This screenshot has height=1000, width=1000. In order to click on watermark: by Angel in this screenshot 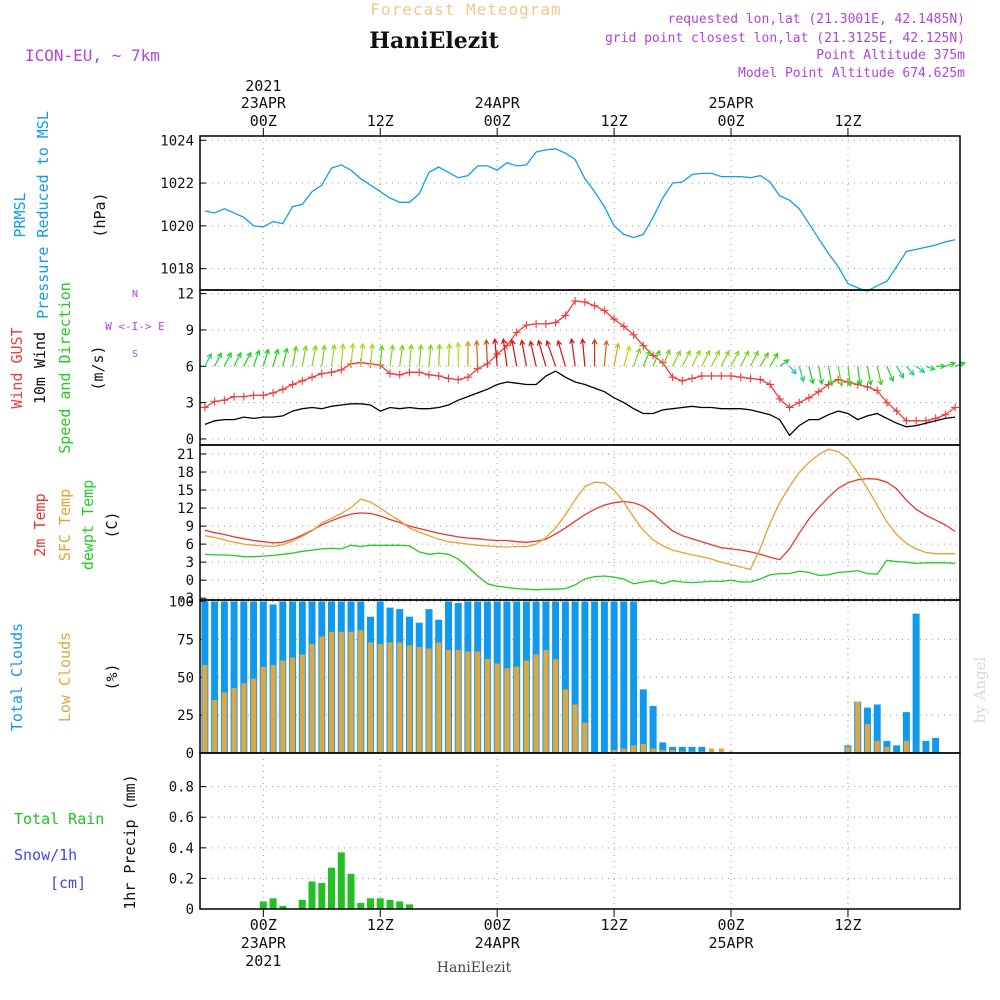, I will do `click(980, 689)`.